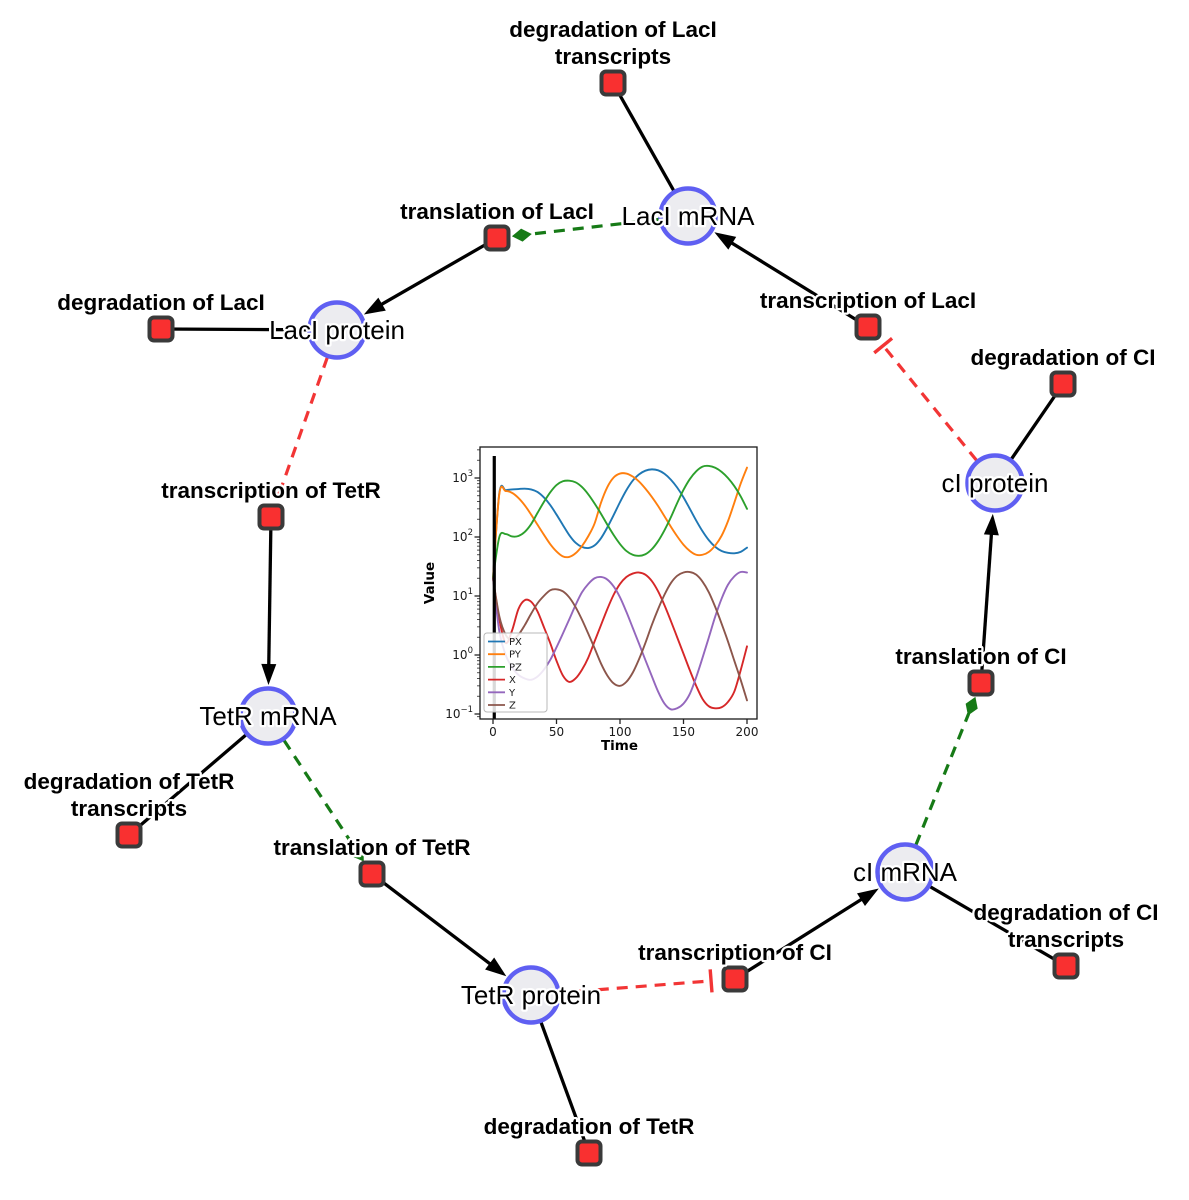 This screenshot has height=1200, width=1189. I want to click on y-tick-label: 10⁻¹, so click(459, 713).